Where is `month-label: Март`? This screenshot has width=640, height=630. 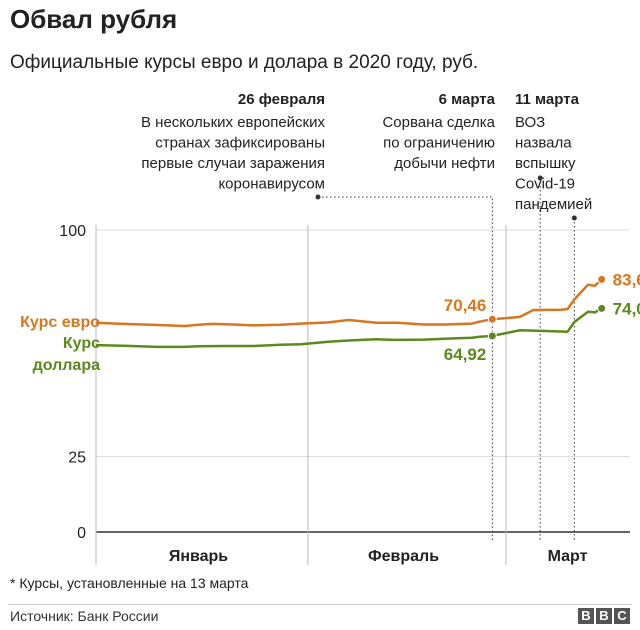
month-label: Март is located at coordinates (568, 556).